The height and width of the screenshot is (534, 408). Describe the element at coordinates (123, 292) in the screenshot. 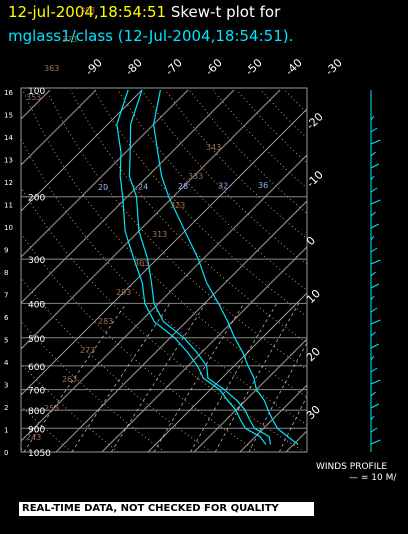

I see `dry-adiabat-label: 293` at that location.